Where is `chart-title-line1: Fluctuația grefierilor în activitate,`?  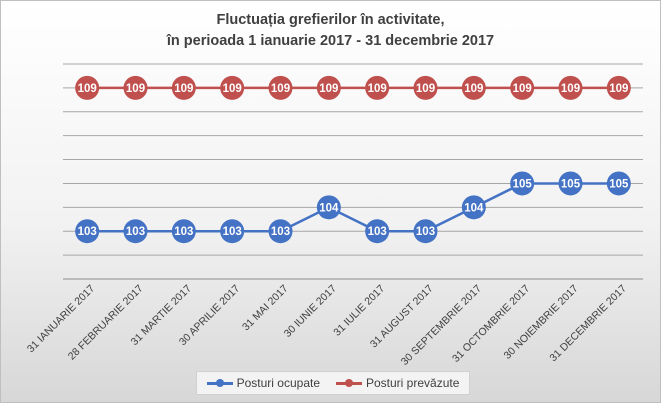 chart-title-line1: Fluctuația grefierilor în activitate, is located at coordinates (330, 20).